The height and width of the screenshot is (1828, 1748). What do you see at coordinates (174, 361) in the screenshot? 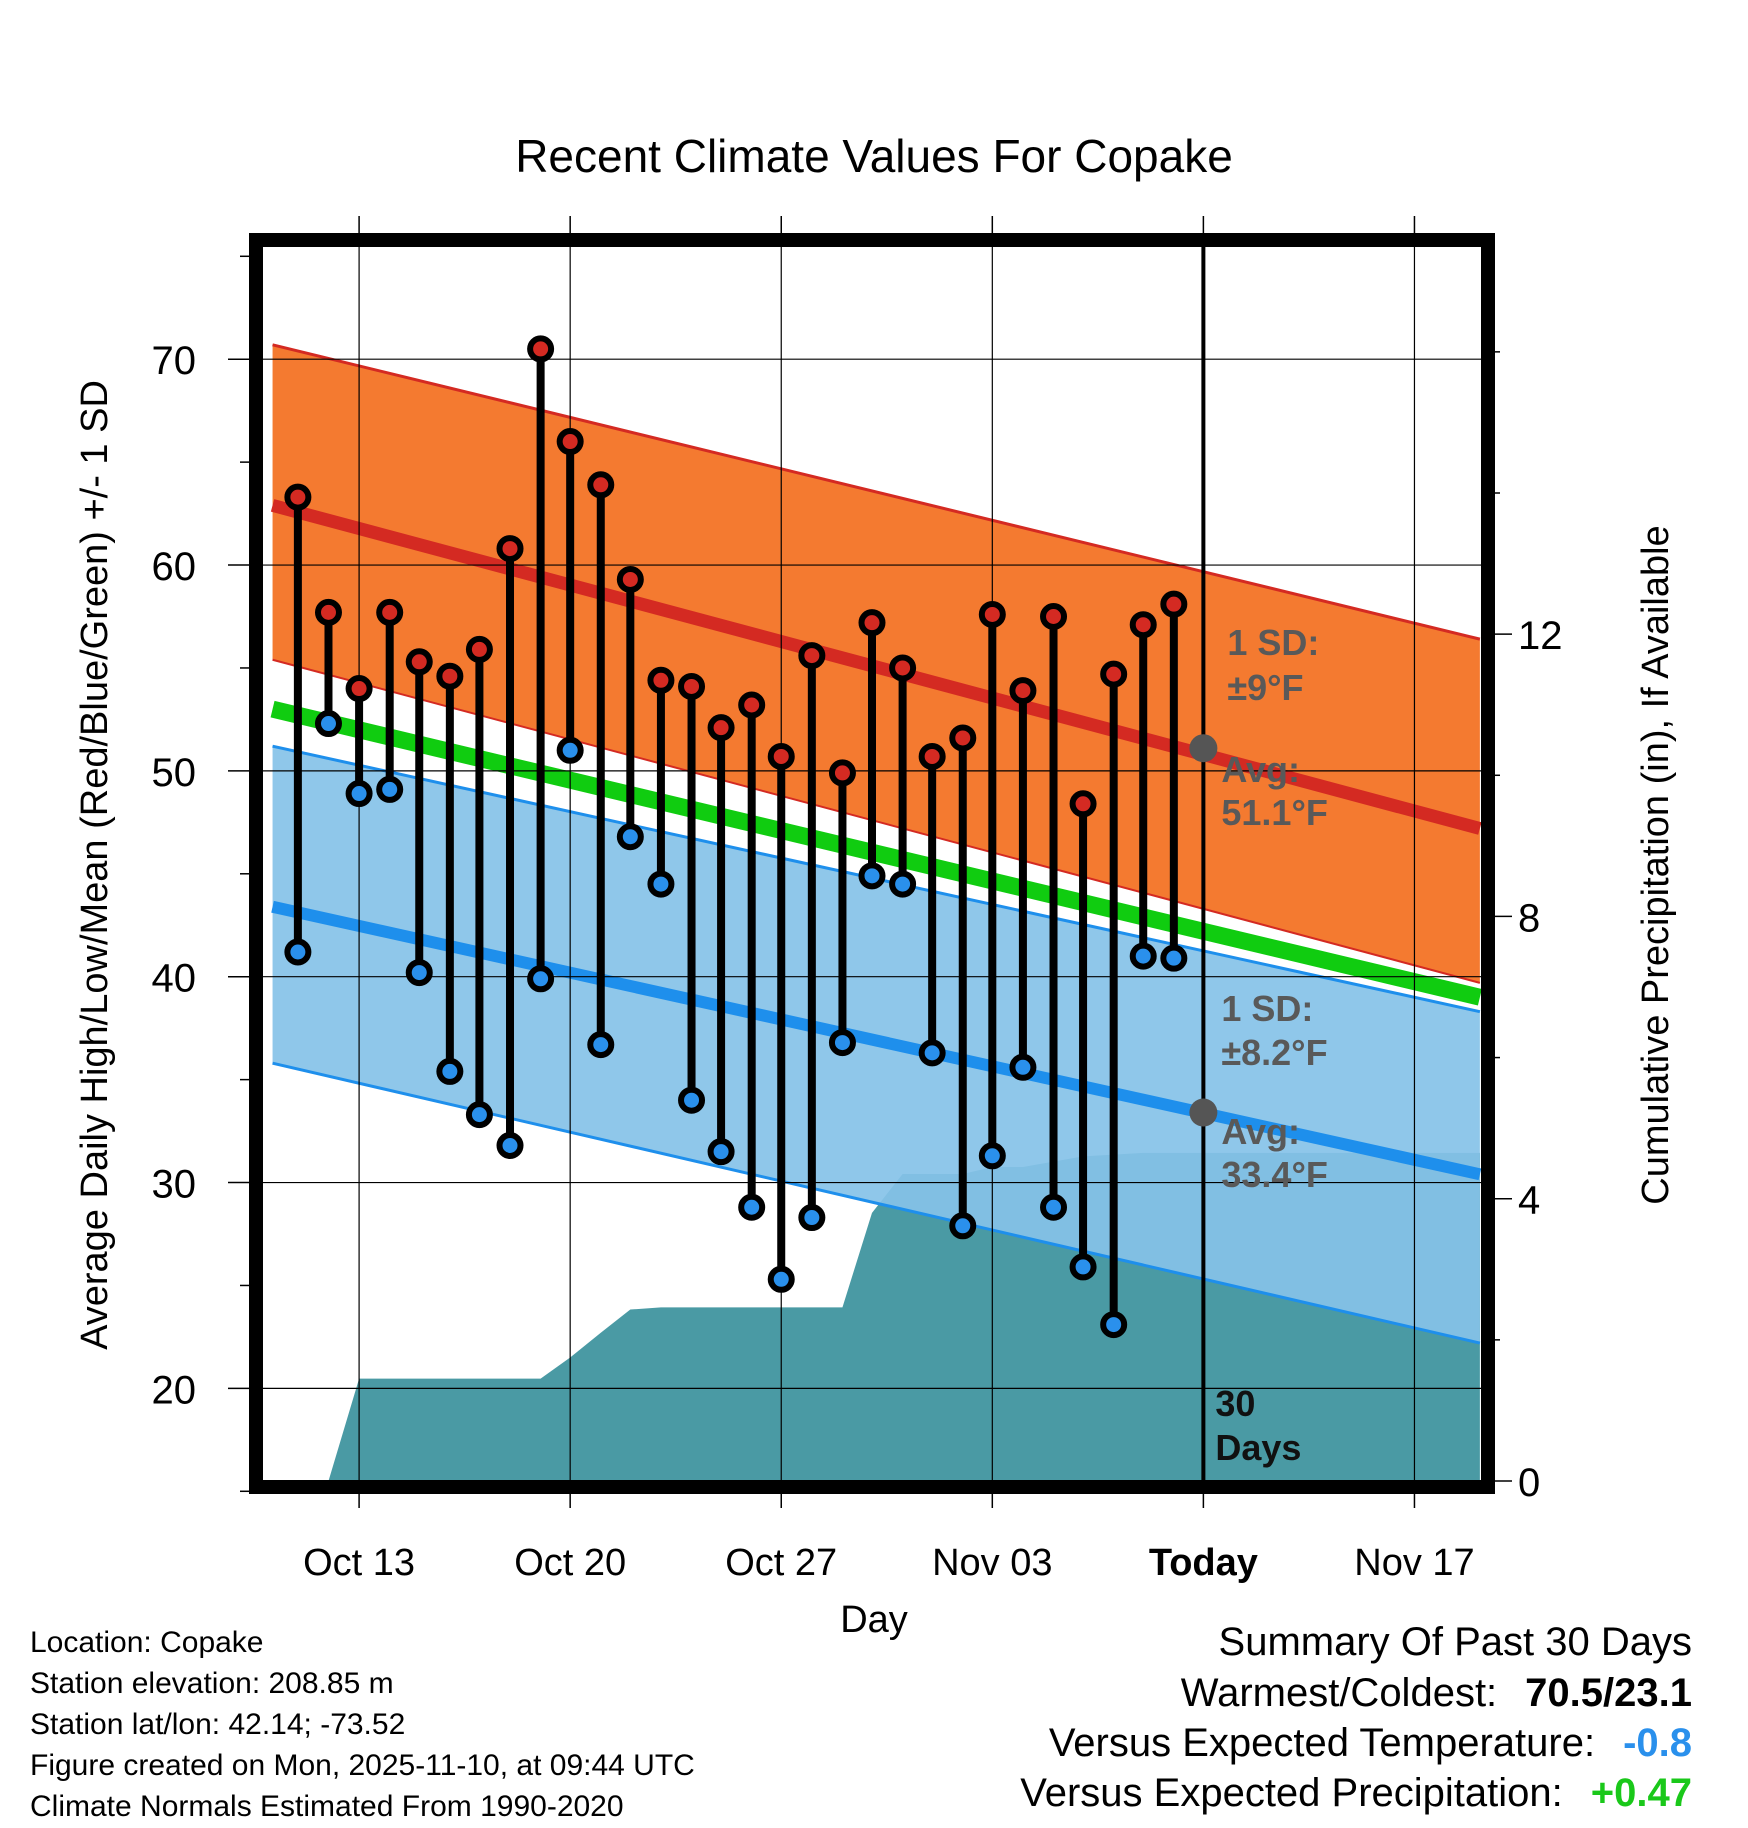
I see `y-tick-label: 70` at bounding box center [174, 361].